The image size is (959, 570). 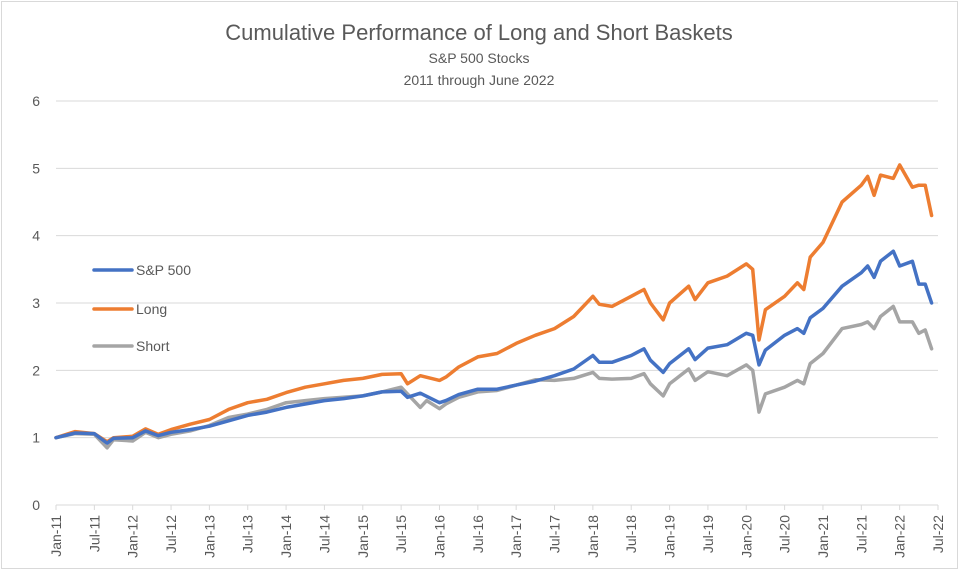 What do you see at coordinates (516, 536) in the screenshot?
I see `x-tick-label: Jan-17` at bounding box center [516, 536].